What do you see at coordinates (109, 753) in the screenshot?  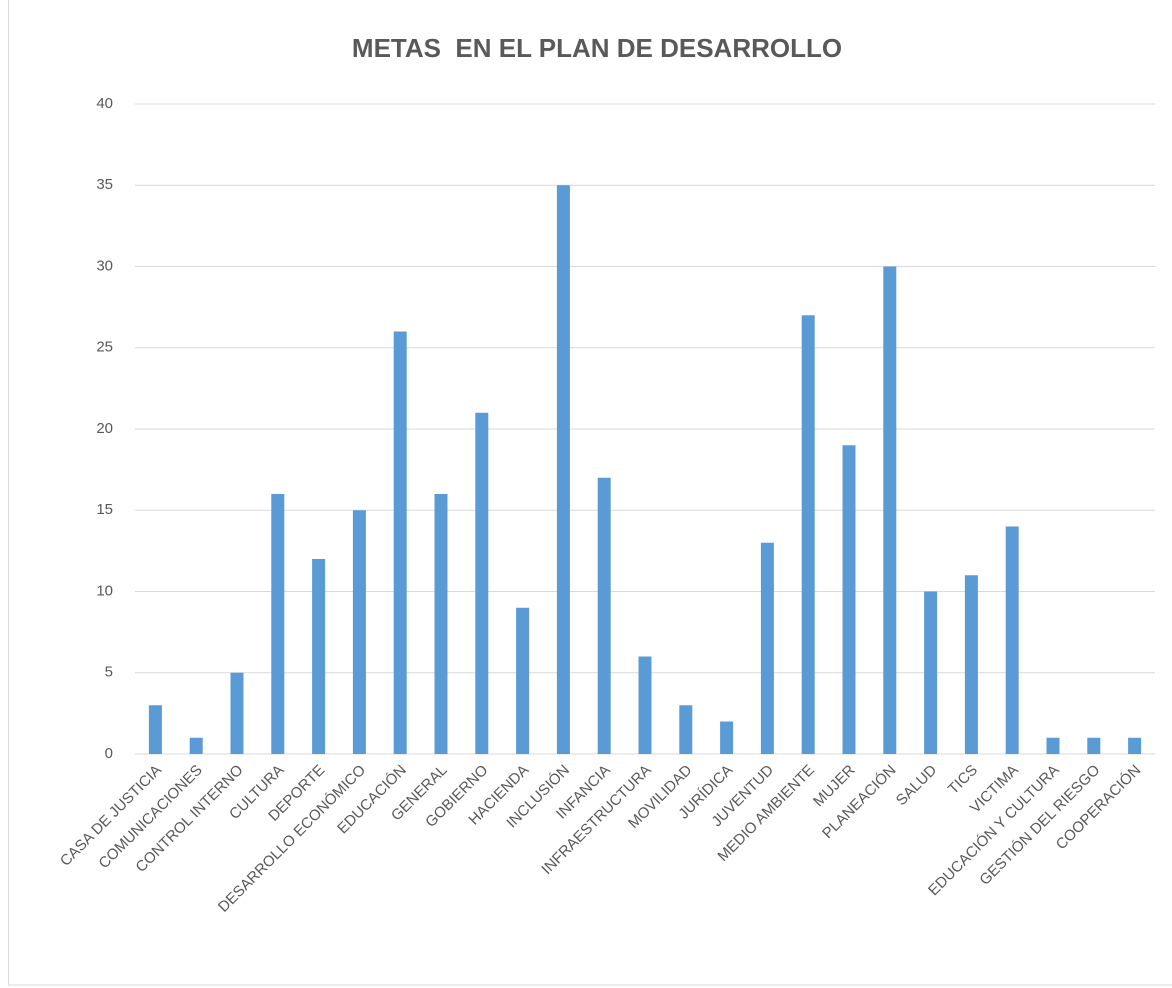 I see `y-tick-label: 0` at bounding box center [109, 753].